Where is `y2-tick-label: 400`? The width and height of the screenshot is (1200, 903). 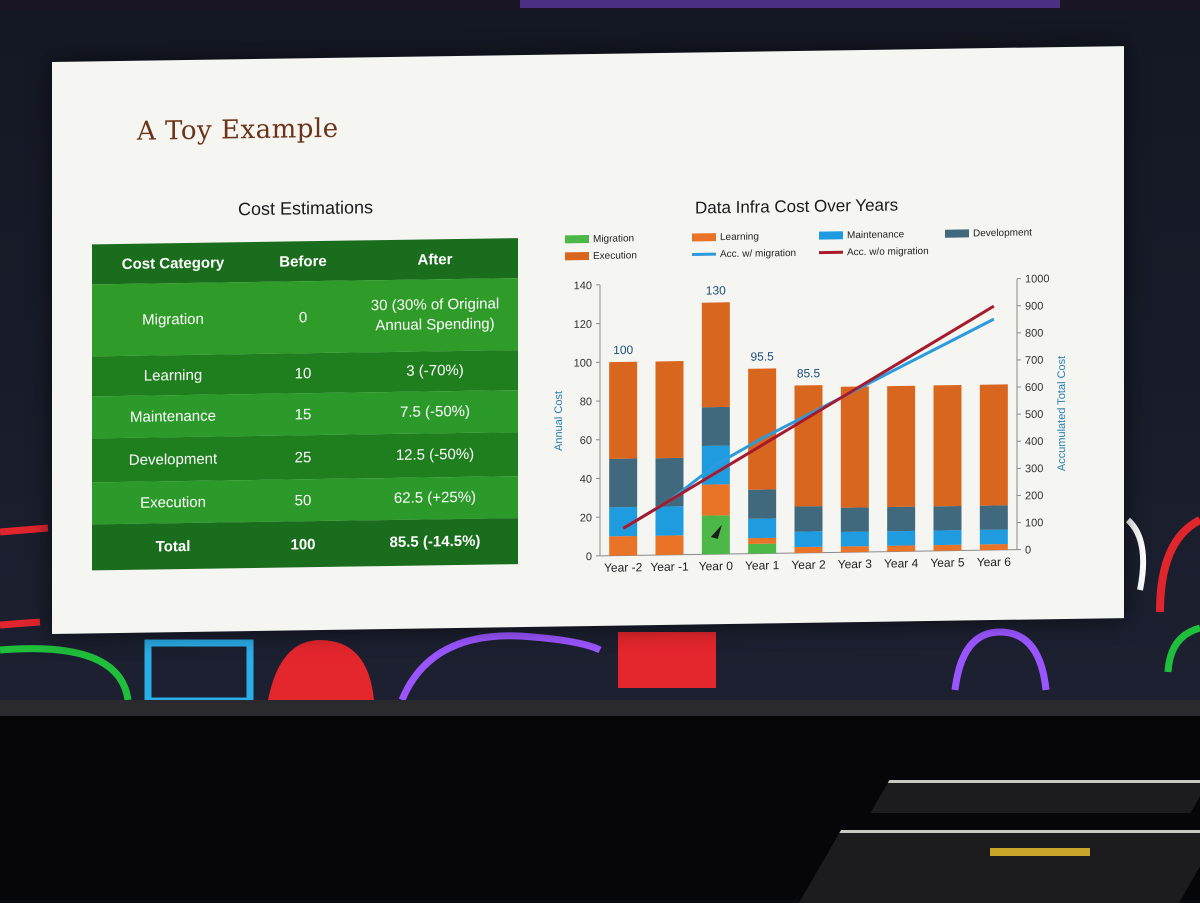 y2-tick-label: 400 is located at coordinates (1034, 442).